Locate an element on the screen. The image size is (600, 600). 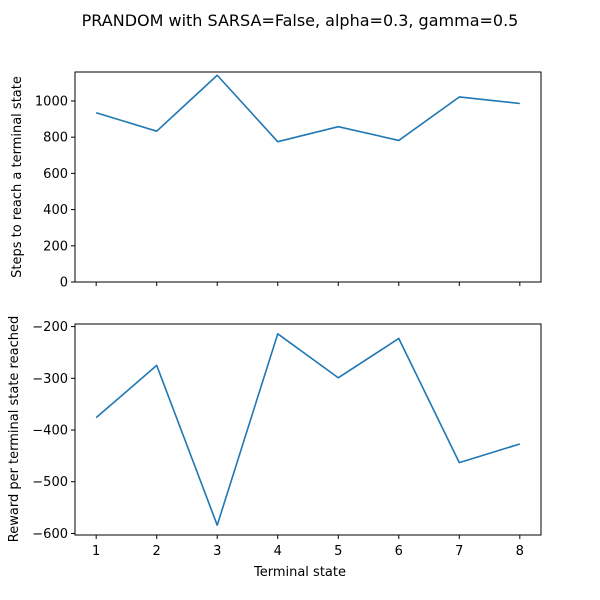
reward-ylabel: Reward per terminal state reached is located at coordinates (14, 429).